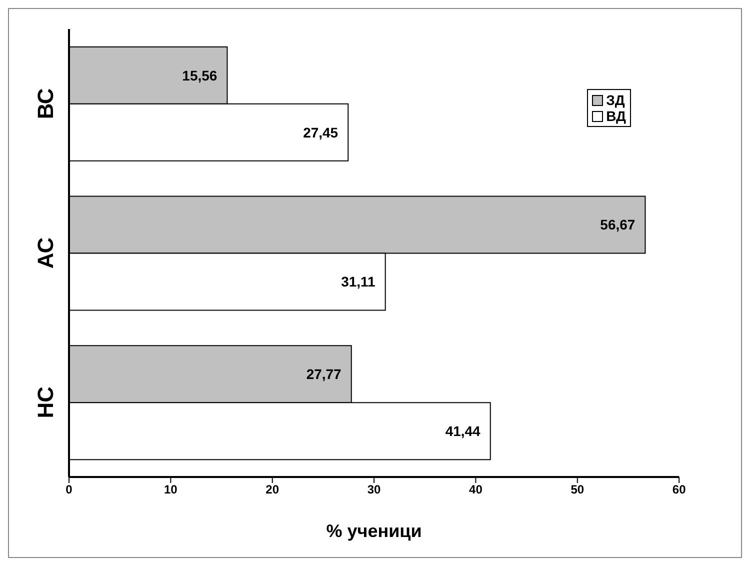  I want to click on data-label: 41,44, so click(463, 431).